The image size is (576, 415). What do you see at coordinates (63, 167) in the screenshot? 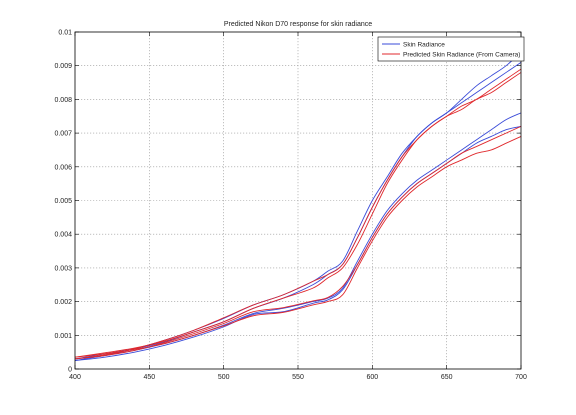
I see `y-tick-label: 0.006` at bounding box center [63, 167].